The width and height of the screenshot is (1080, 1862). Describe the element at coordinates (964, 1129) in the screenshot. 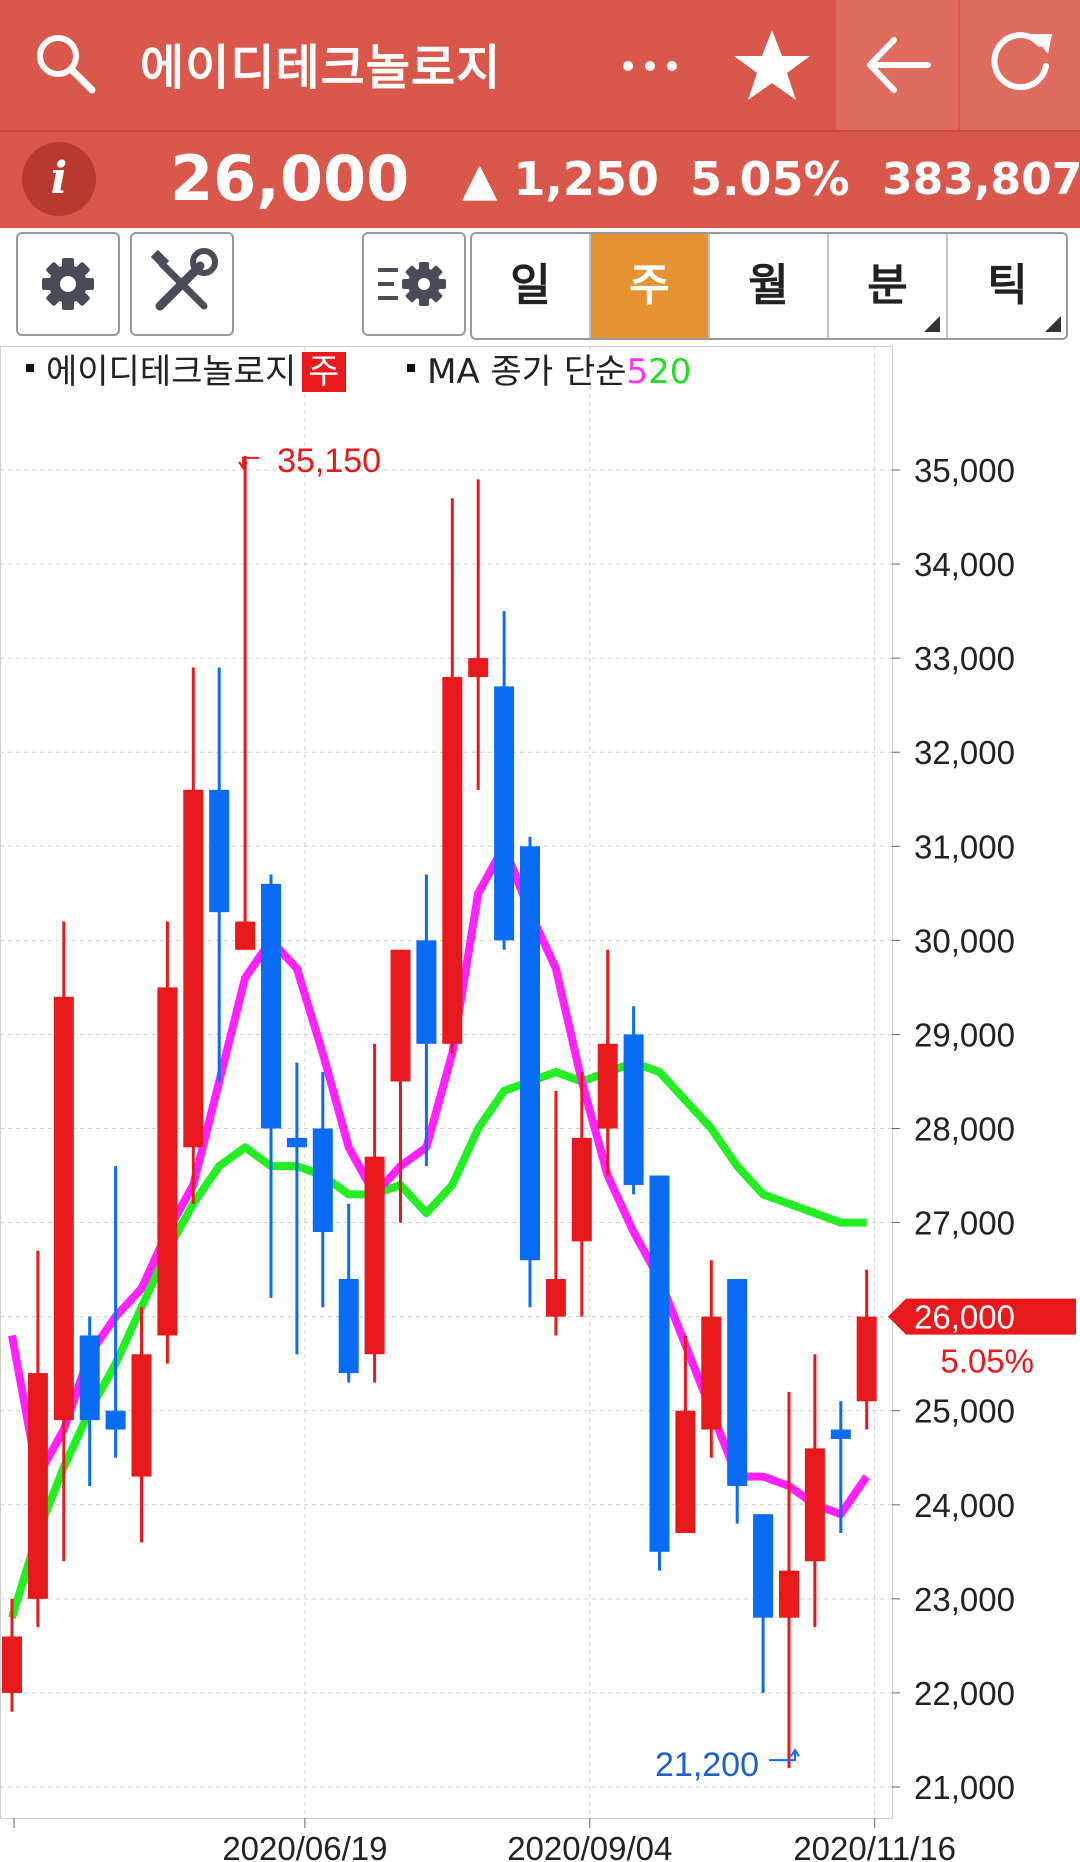

I see `y-tick-label: 28,000` at that location.